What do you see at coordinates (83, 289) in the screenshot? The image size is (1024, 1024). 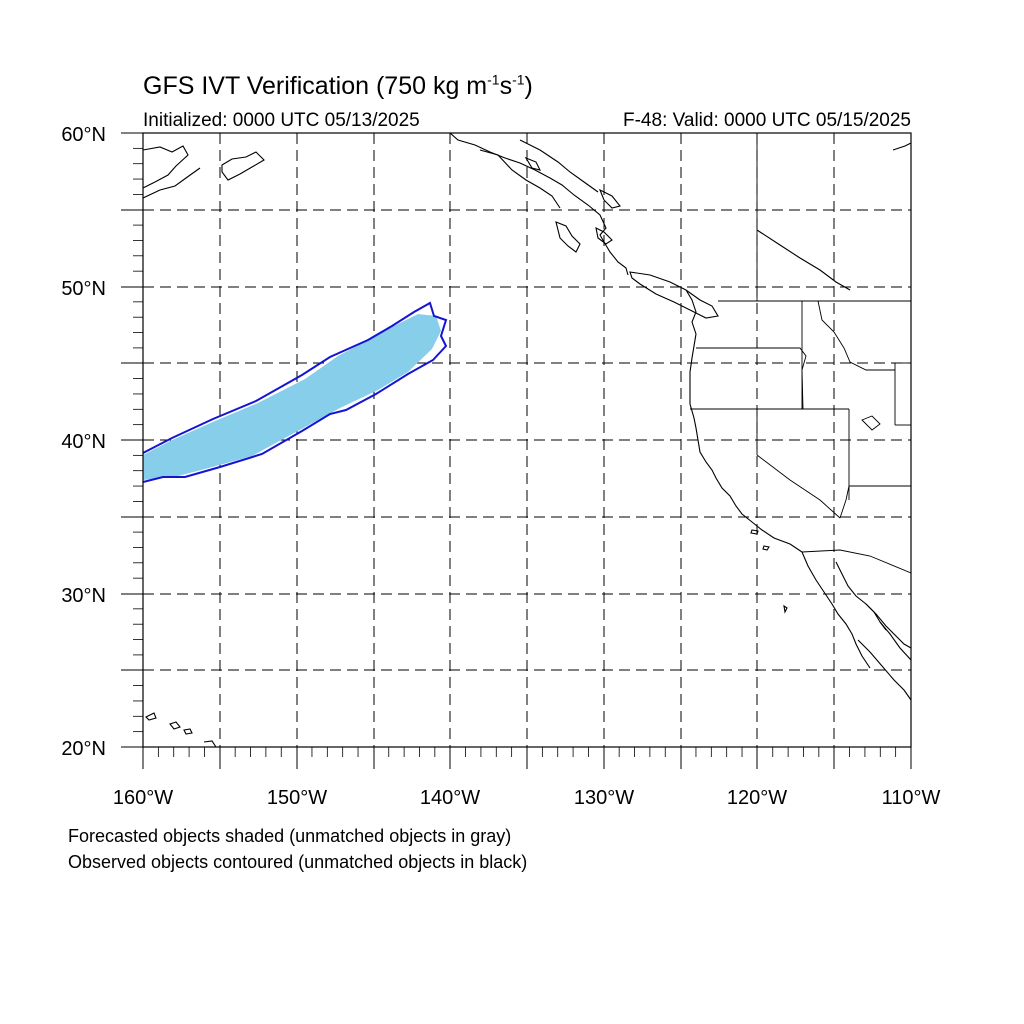 I see `lat-label-50: 50°N` at bounding box center [83, 289].